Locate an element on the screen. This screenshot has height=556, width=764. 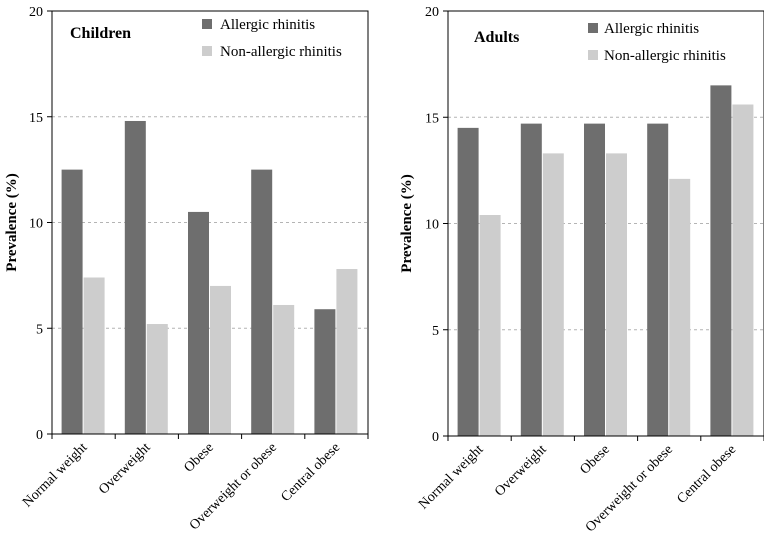
panel-title: Children is located at coordinates (100, 33).